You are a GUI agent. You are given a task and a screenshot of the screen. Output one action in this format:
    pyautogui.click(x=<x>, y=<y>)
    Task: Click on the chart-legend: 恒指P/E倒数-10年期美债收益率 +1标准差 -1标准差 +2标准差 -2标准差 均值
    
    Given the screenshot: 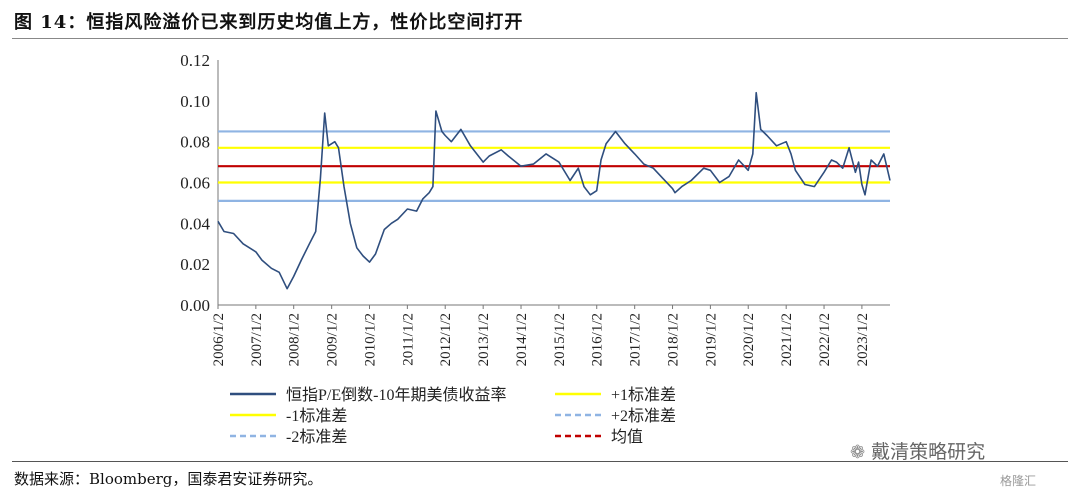 What is the action you would take?
    pyautogui.click(x=453, y=416)
    